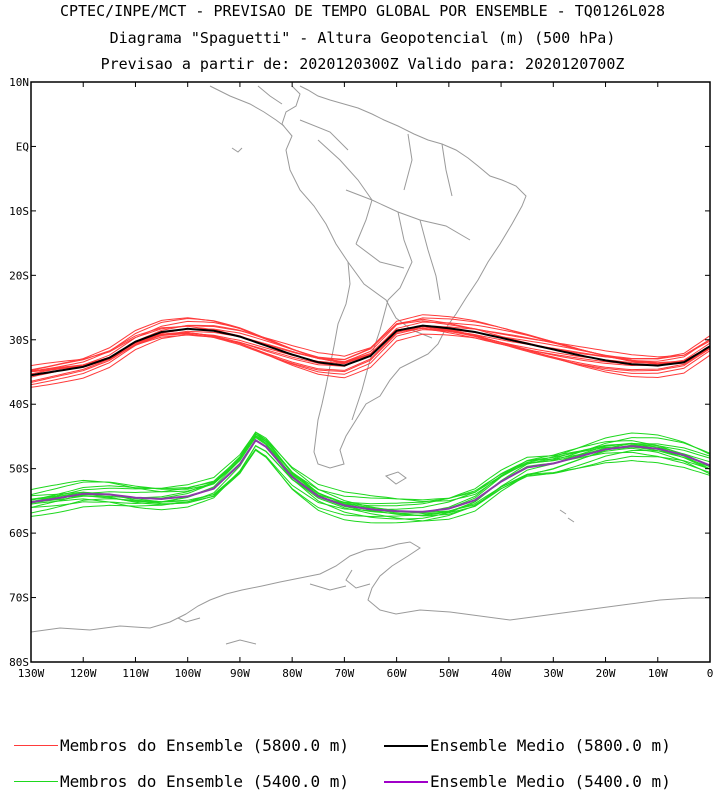  I want to click on lat-tick-label: 40S, so click(19, 404).